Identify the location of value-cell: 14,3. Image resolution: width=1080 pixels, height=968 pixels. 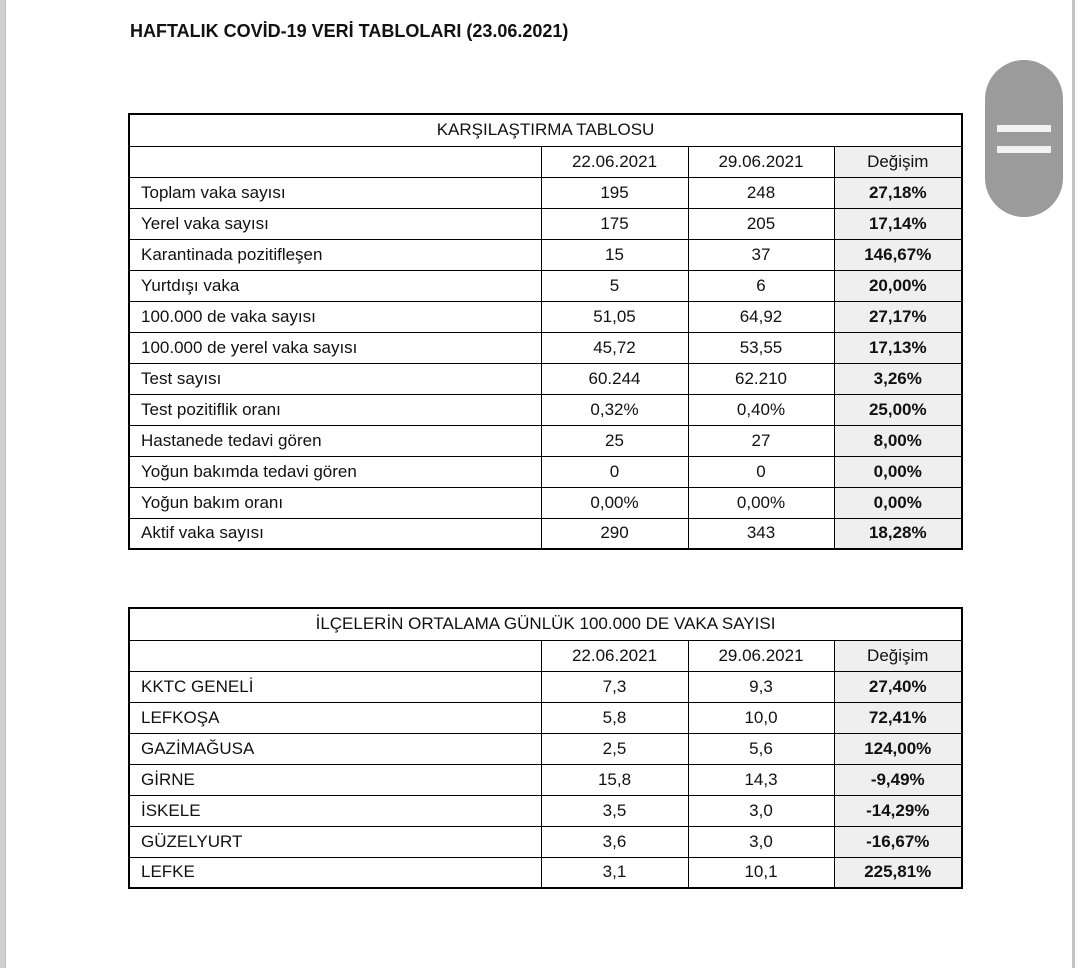
(761, 779).